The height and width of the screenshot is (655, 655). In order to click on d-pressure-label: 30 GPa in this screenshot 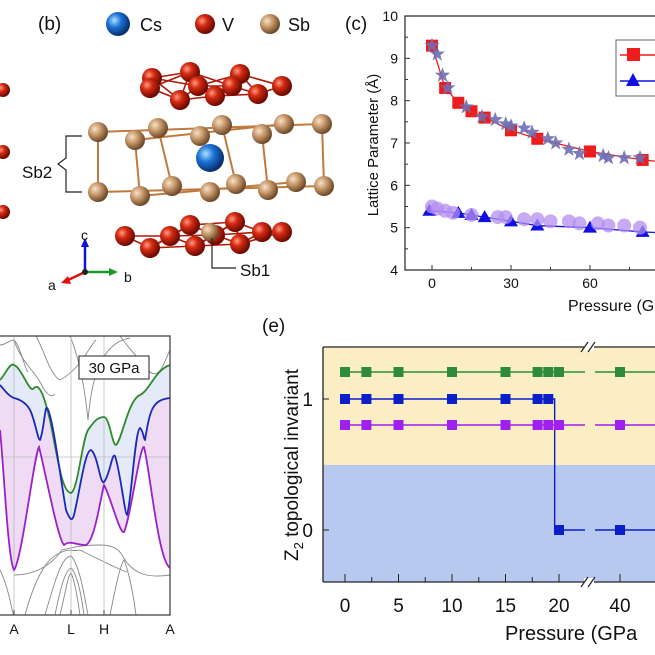, I will do `click(115, 368)`.